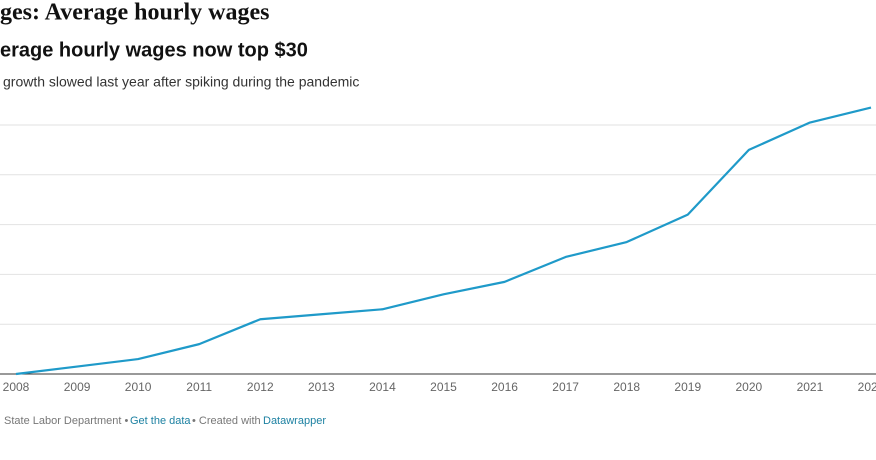 The width and height of the screenshot is (876, 460). Describe the element at coordinates (135, 13) in the screenshot. I see `kicker: ges: Average hourly wages` at that location.